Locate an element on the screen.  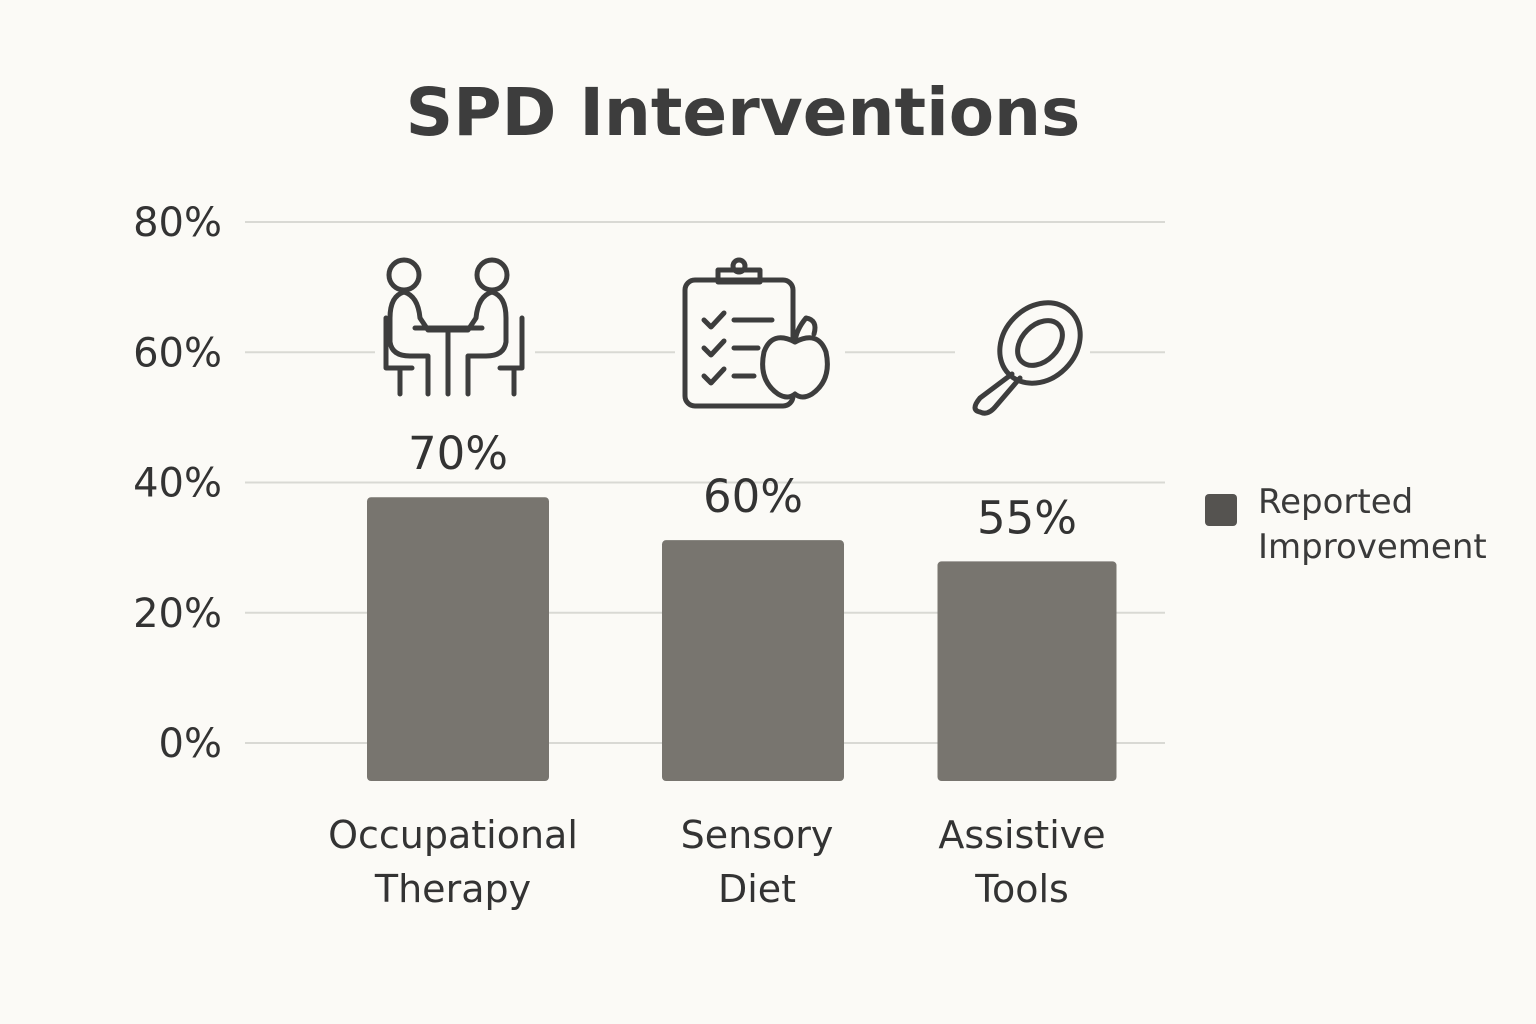
data-labels: 70% 60% 55% is located at coordinates (742, 485).